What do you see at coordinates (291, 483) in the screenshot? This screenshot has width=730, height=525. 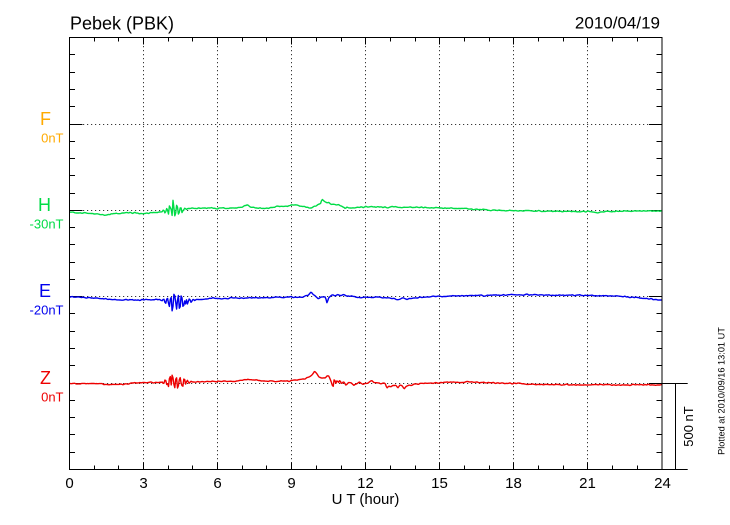 I see `svg-text: 9` at bounding box center [291, 483].